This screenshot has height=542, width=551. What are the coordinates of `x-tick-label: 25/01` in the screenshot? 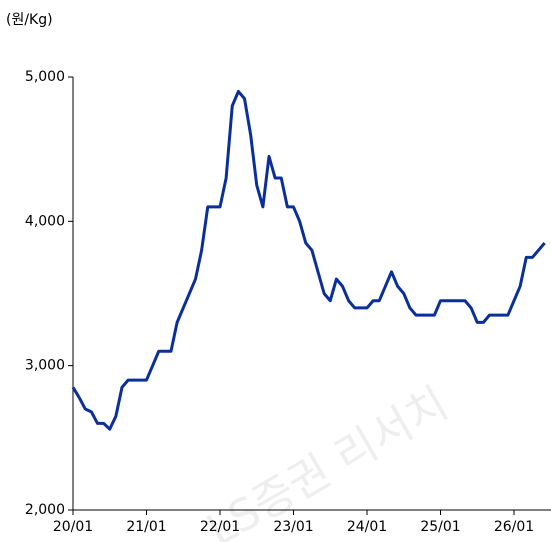 It's located at (440, 527).